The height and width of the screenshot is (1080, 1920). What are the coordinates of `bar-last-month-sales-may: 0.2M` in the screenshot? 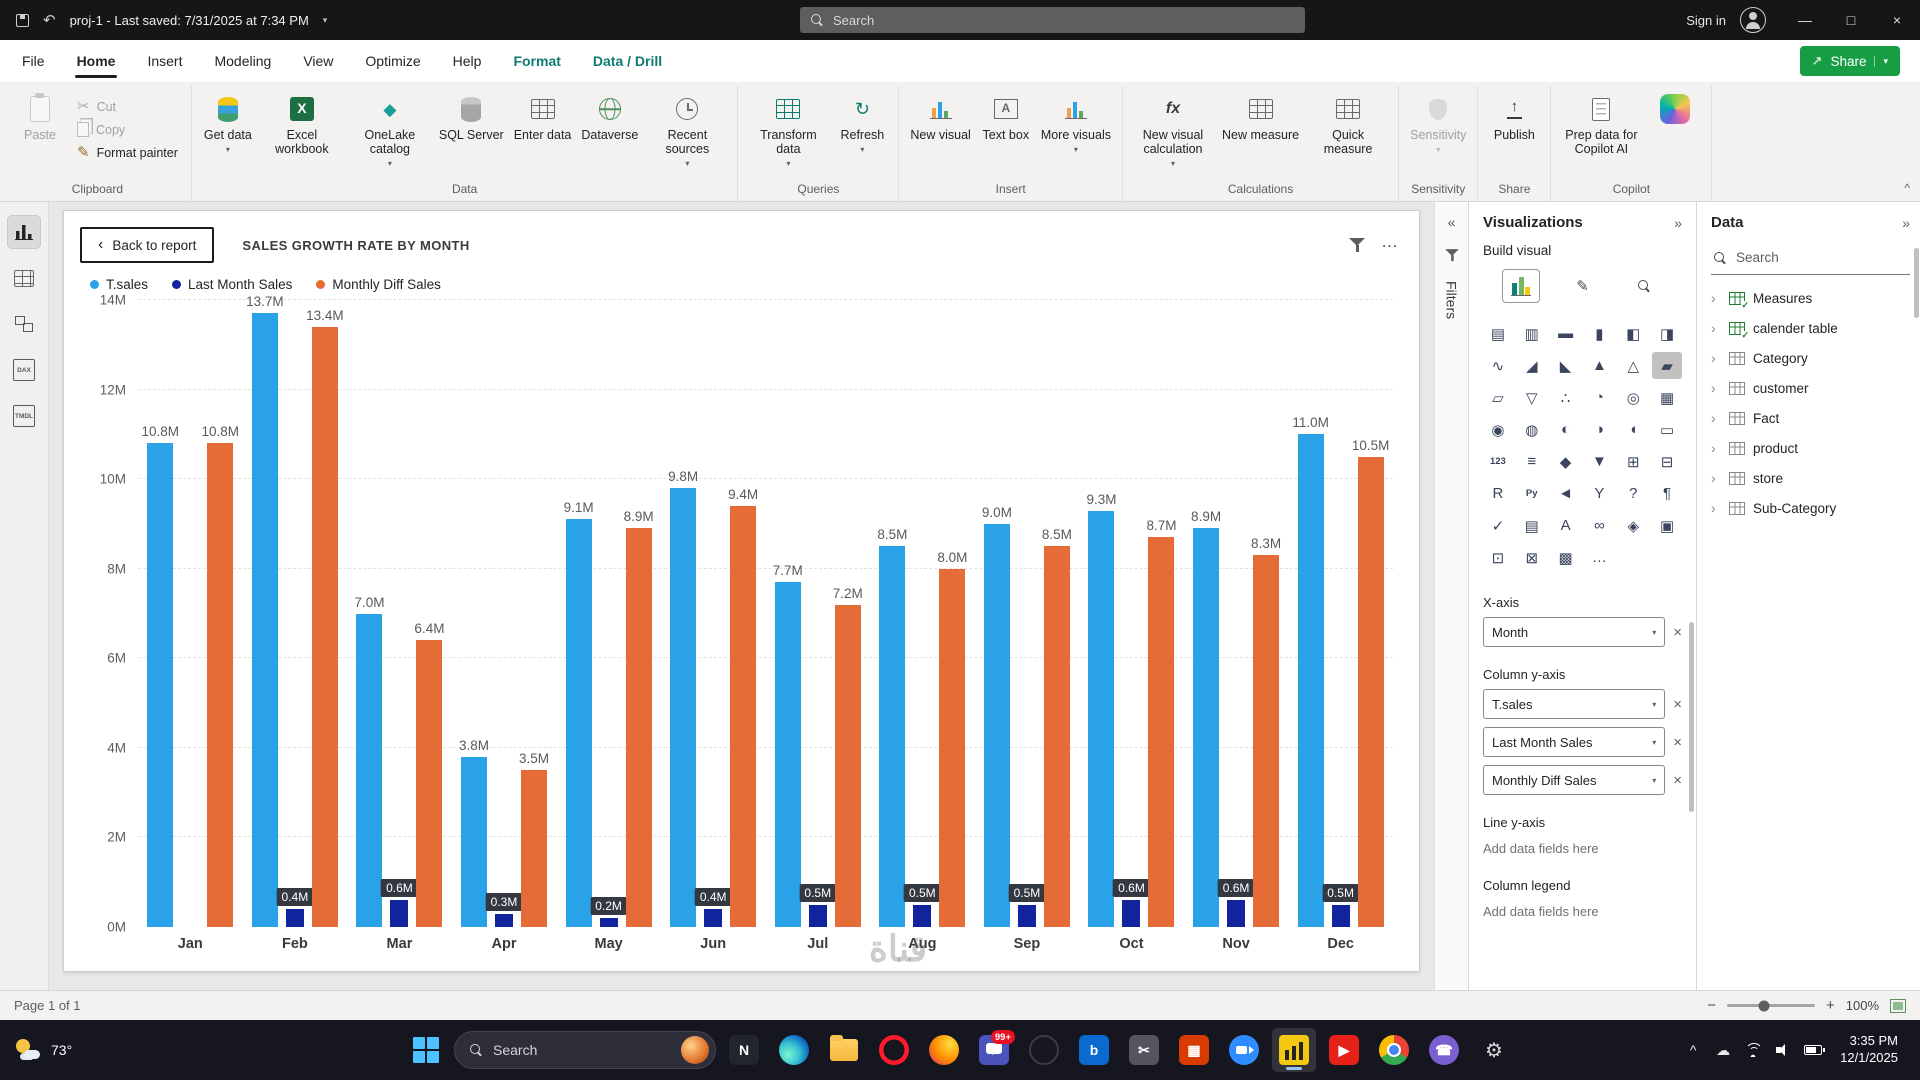 It's located at (608, 912).